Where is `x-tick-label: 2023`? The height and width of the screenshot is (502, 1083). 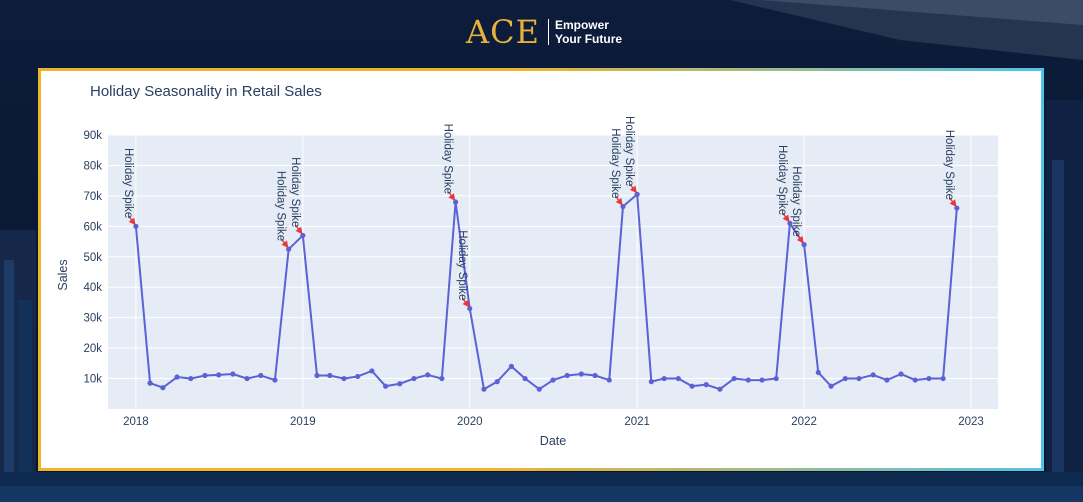 x-tick-label: 2023 is located at coordinates (971, 422).